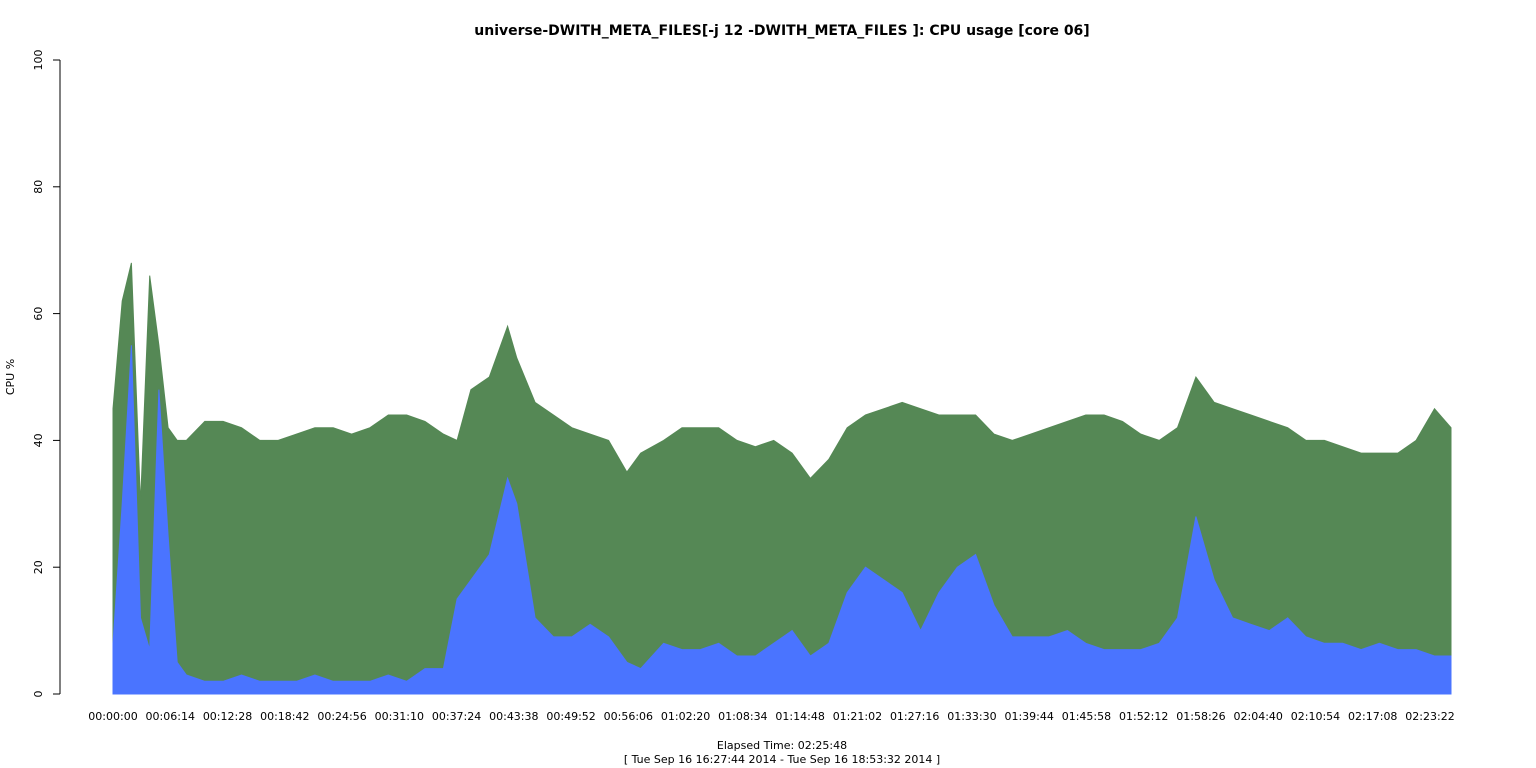 The image size is (1536, 768). I want to click on x-tick-label-13: 01:21:02, so click(857, 716).